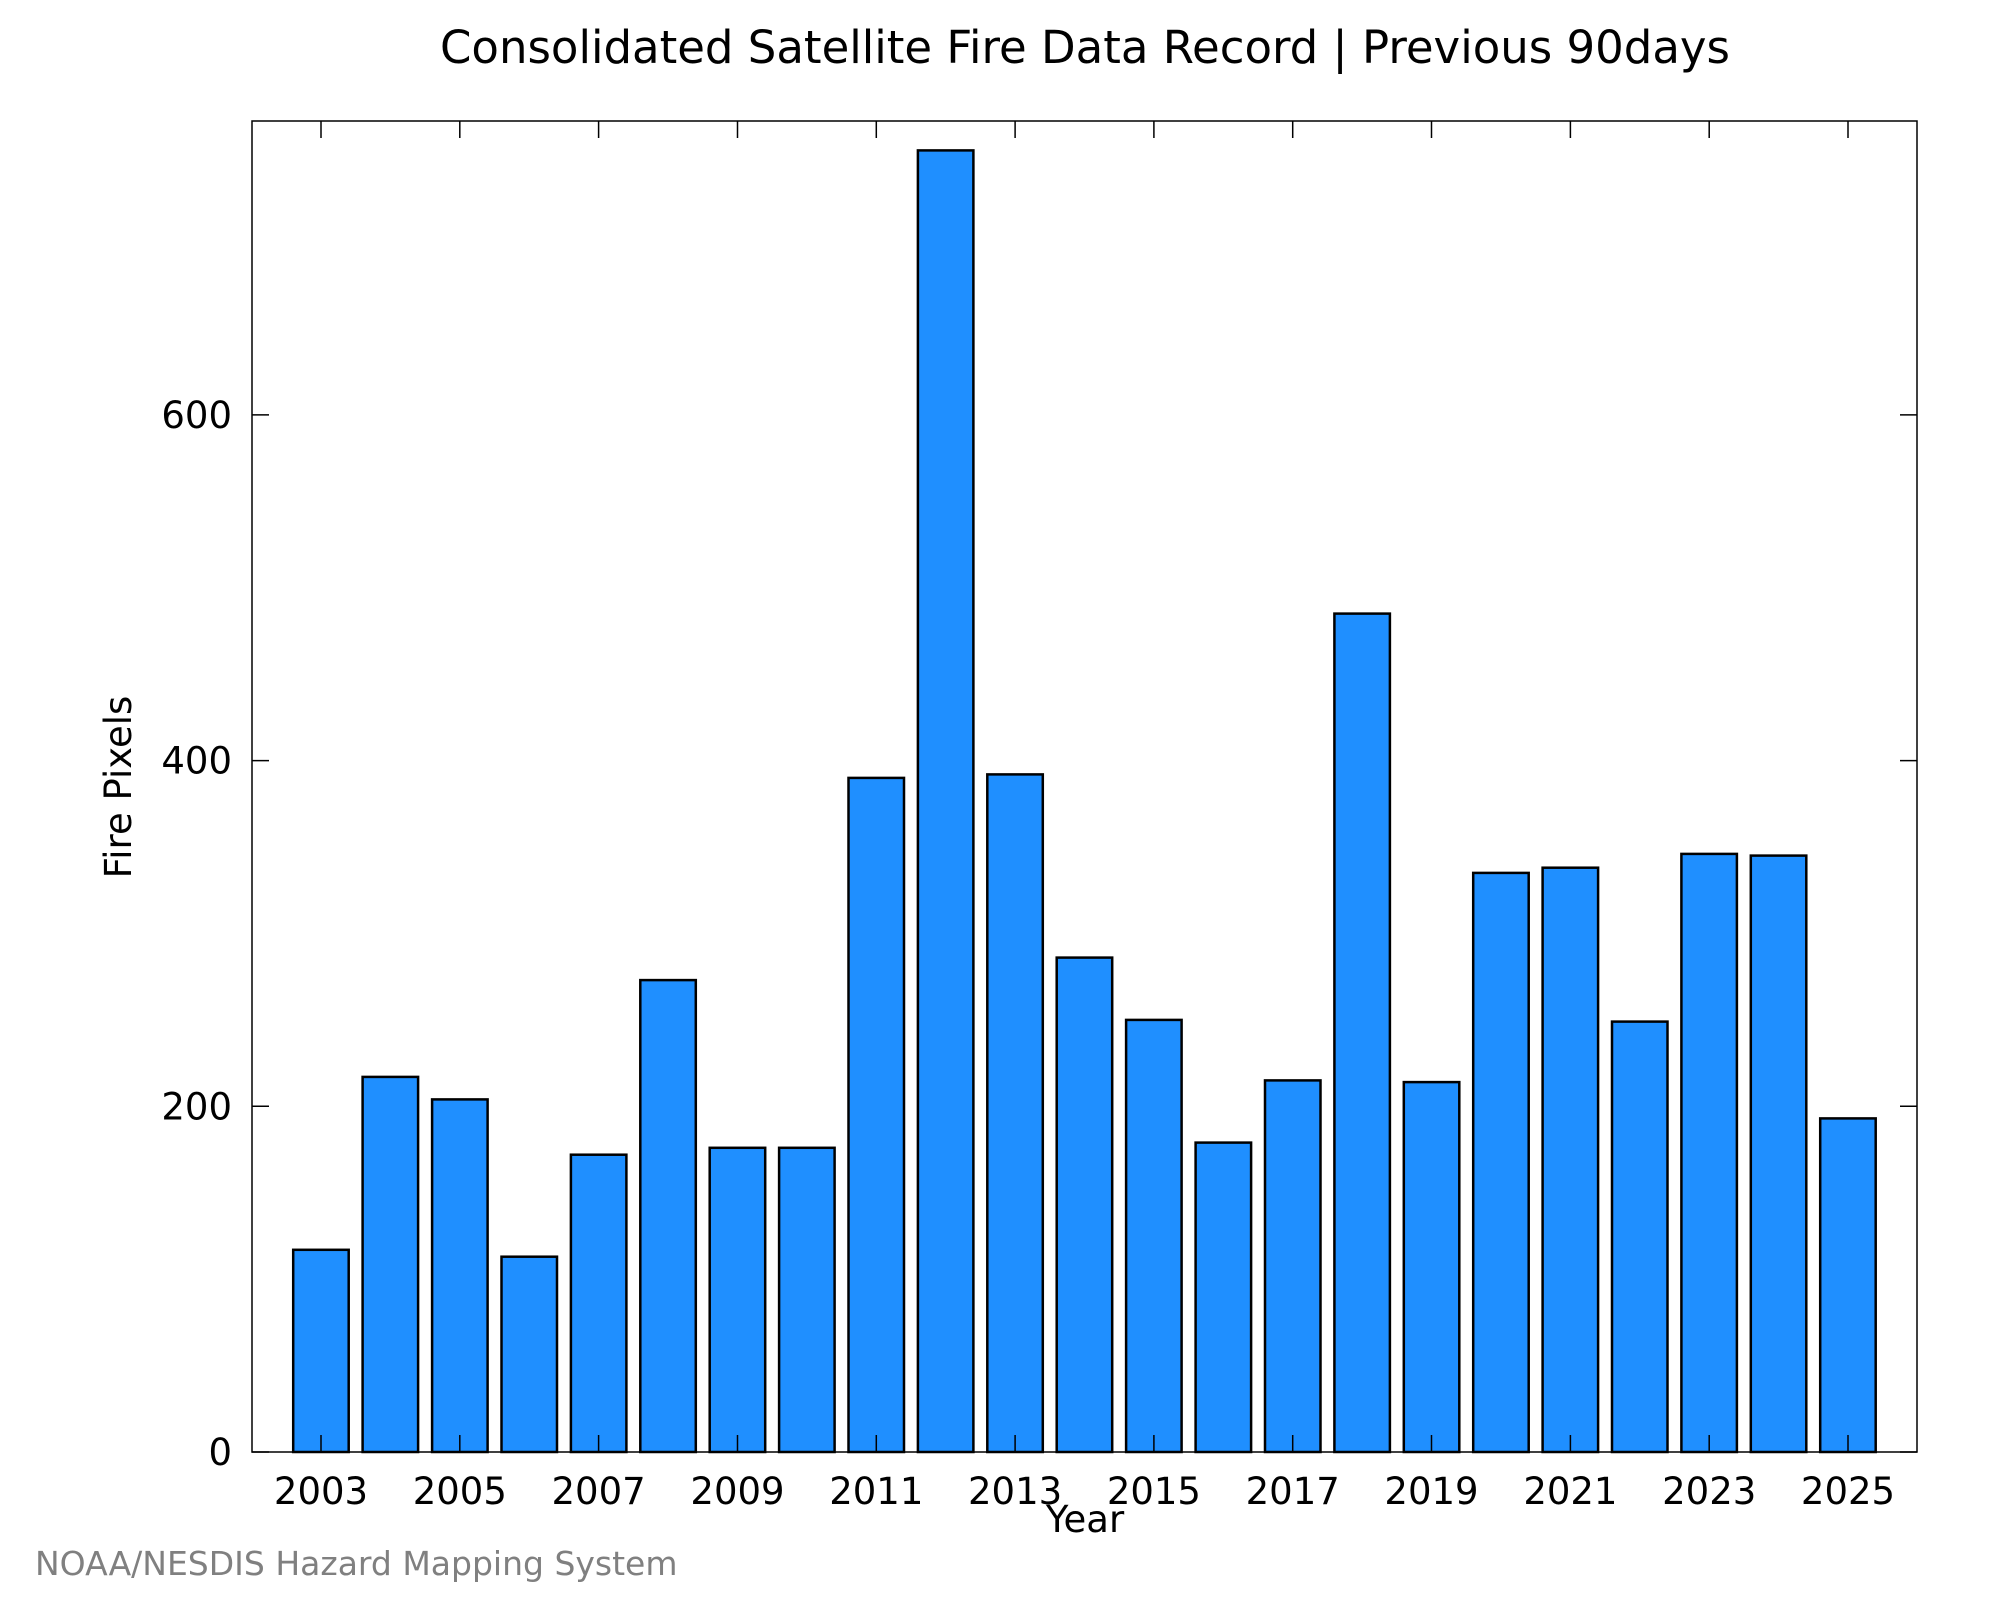  I want to click on bar-2024, so click(1778, 1154).